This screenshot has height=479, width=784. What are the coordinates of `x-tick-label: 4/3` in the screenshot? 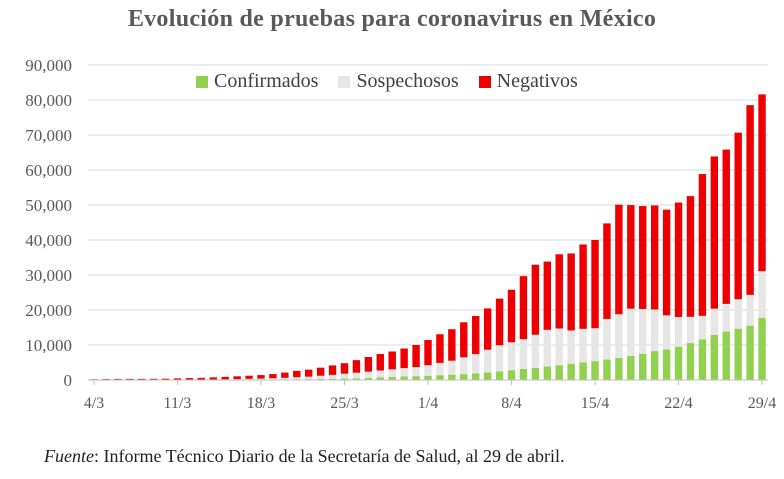 It's located at (94, 403).